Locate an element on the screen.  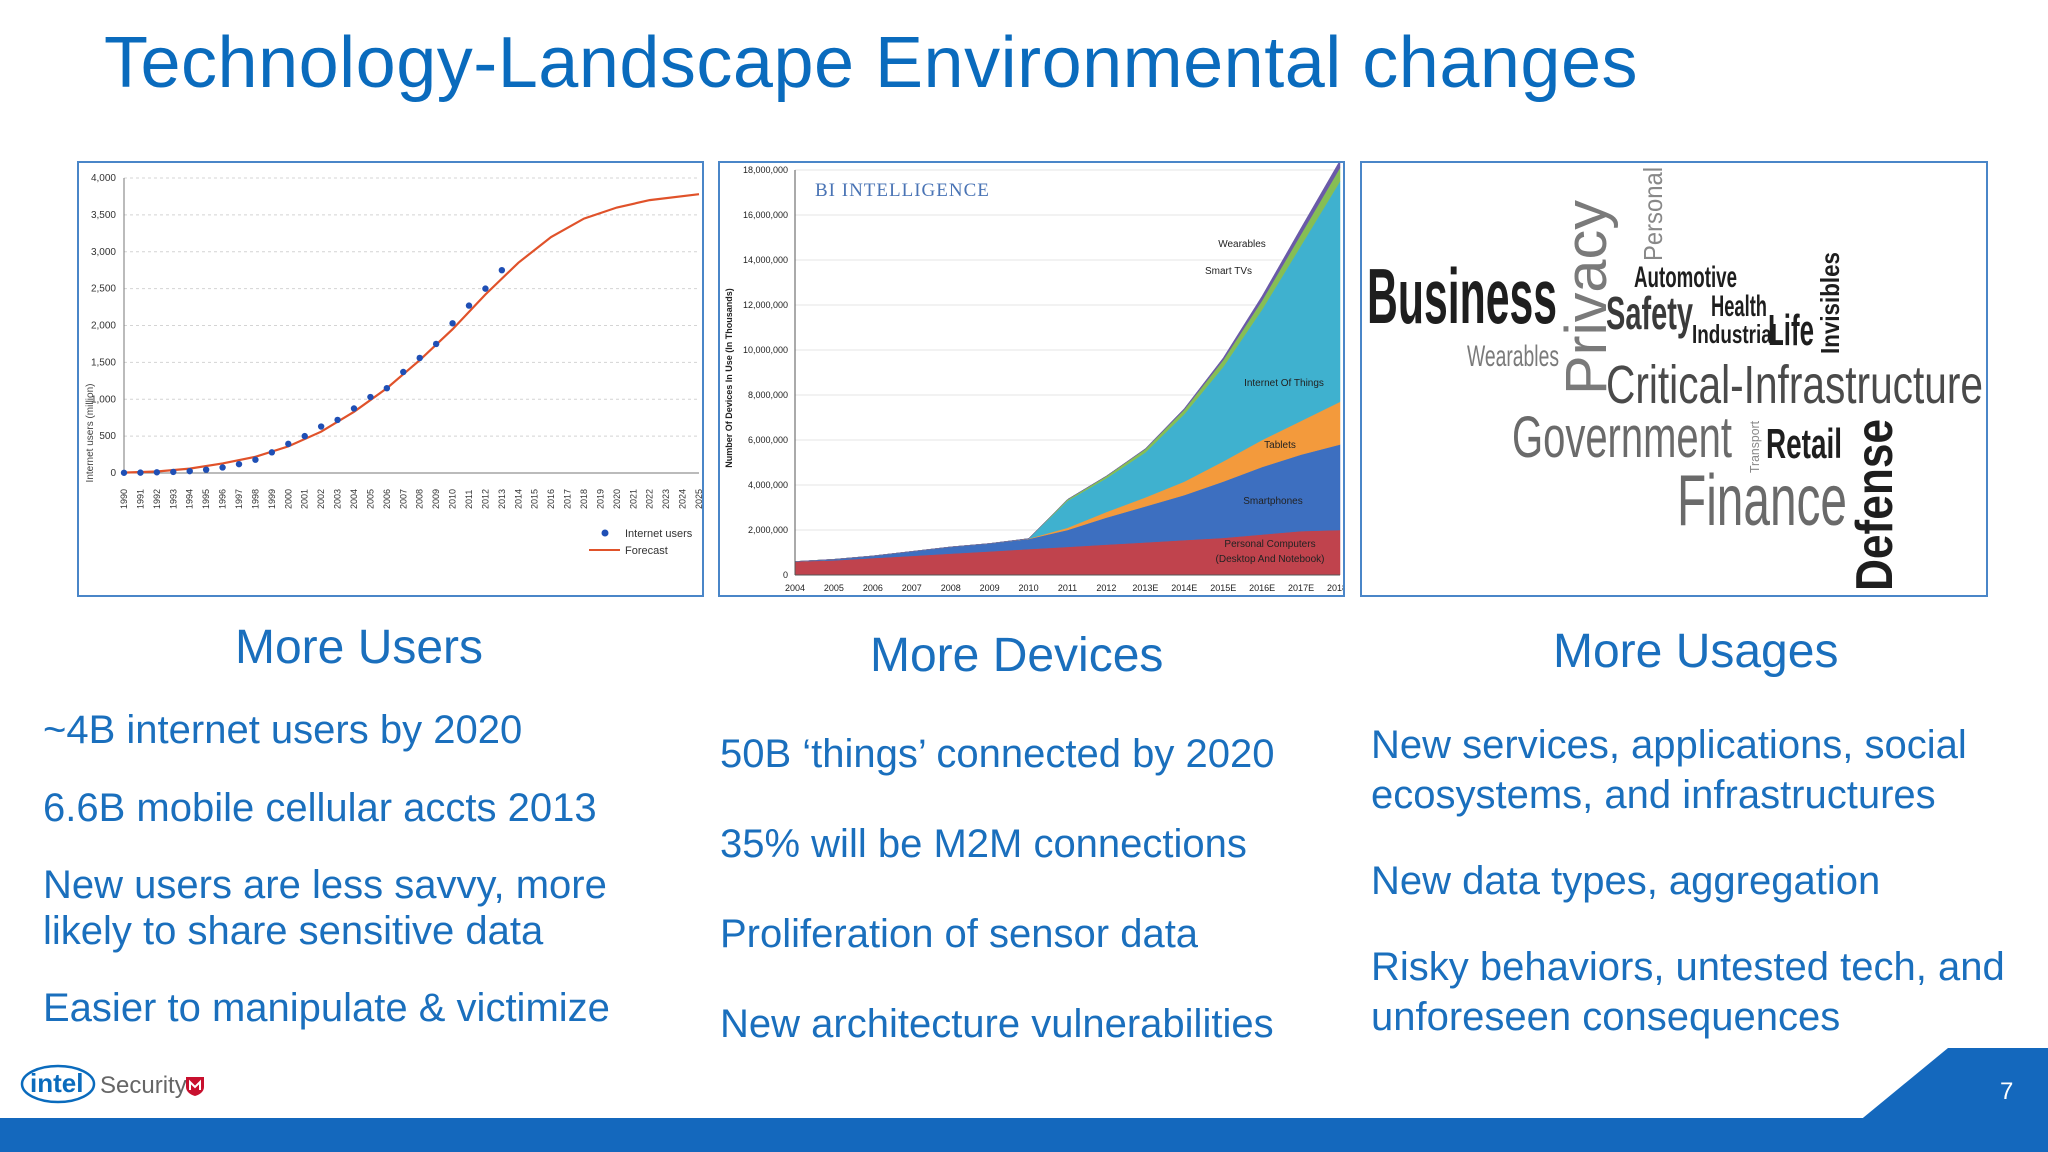
intel-logo-text: intel is located at coordinates (56, 1083).